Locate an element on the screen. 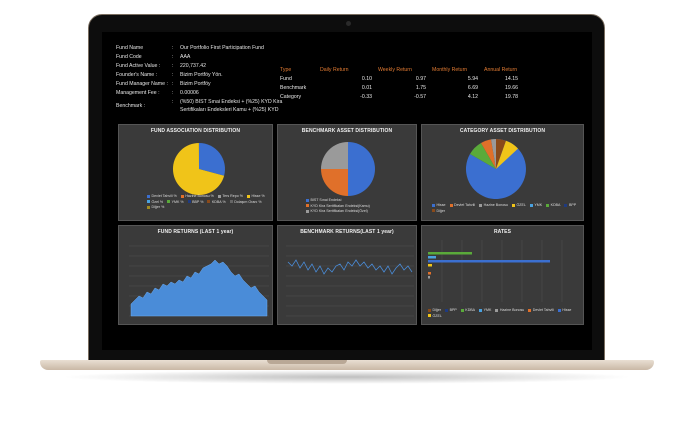 The height and width of the screenshot is (442, 695). benchmark-returns-line is located at coordinates (350, 267).